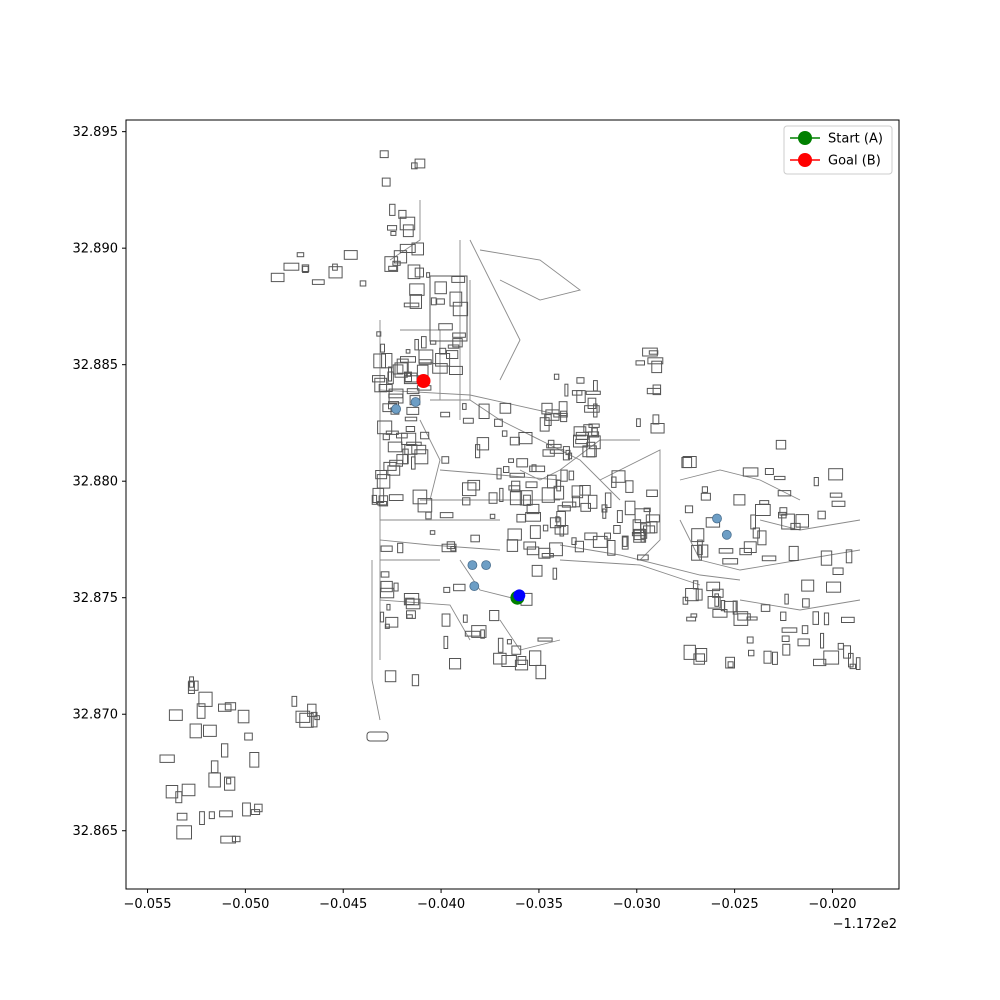  I want to click on x-tick-label: −0.055, so click(147, 904).